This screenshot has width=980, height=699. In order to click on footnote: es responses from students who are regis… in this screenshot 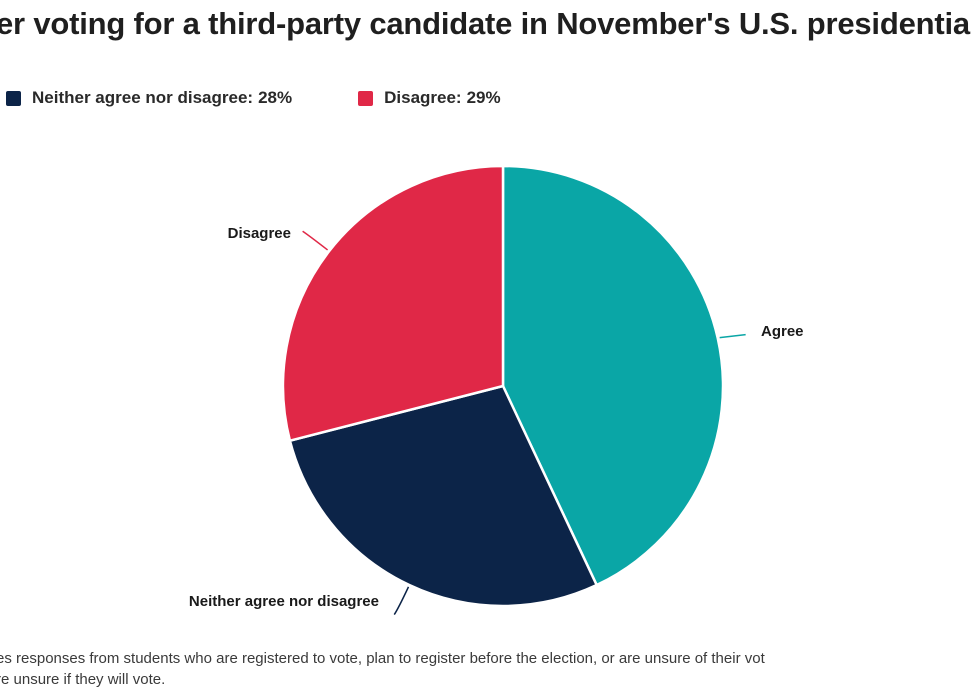, I will do `click(490, 669)`.